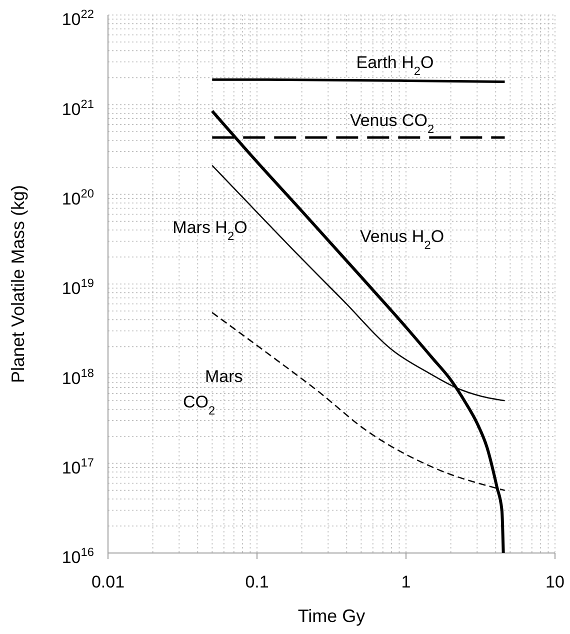  What do you see at coordinates (78, 467) in the screenshot?
I see `y-tick-label: 10$^{17}$` at bounding box center [78, 467].